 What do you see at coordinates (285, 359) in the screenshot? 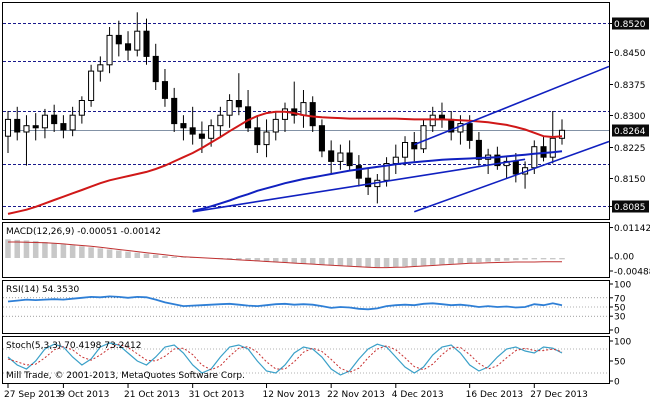
I see `stoch-k-line` at bounding box center [285, 359].